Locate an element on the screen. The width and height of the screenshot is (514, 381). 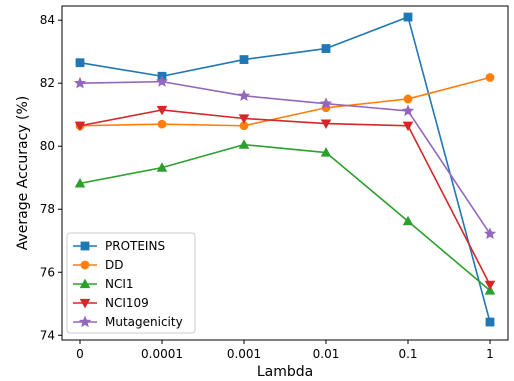
x-tick-label: 0 is located at coordinates (80, 354).